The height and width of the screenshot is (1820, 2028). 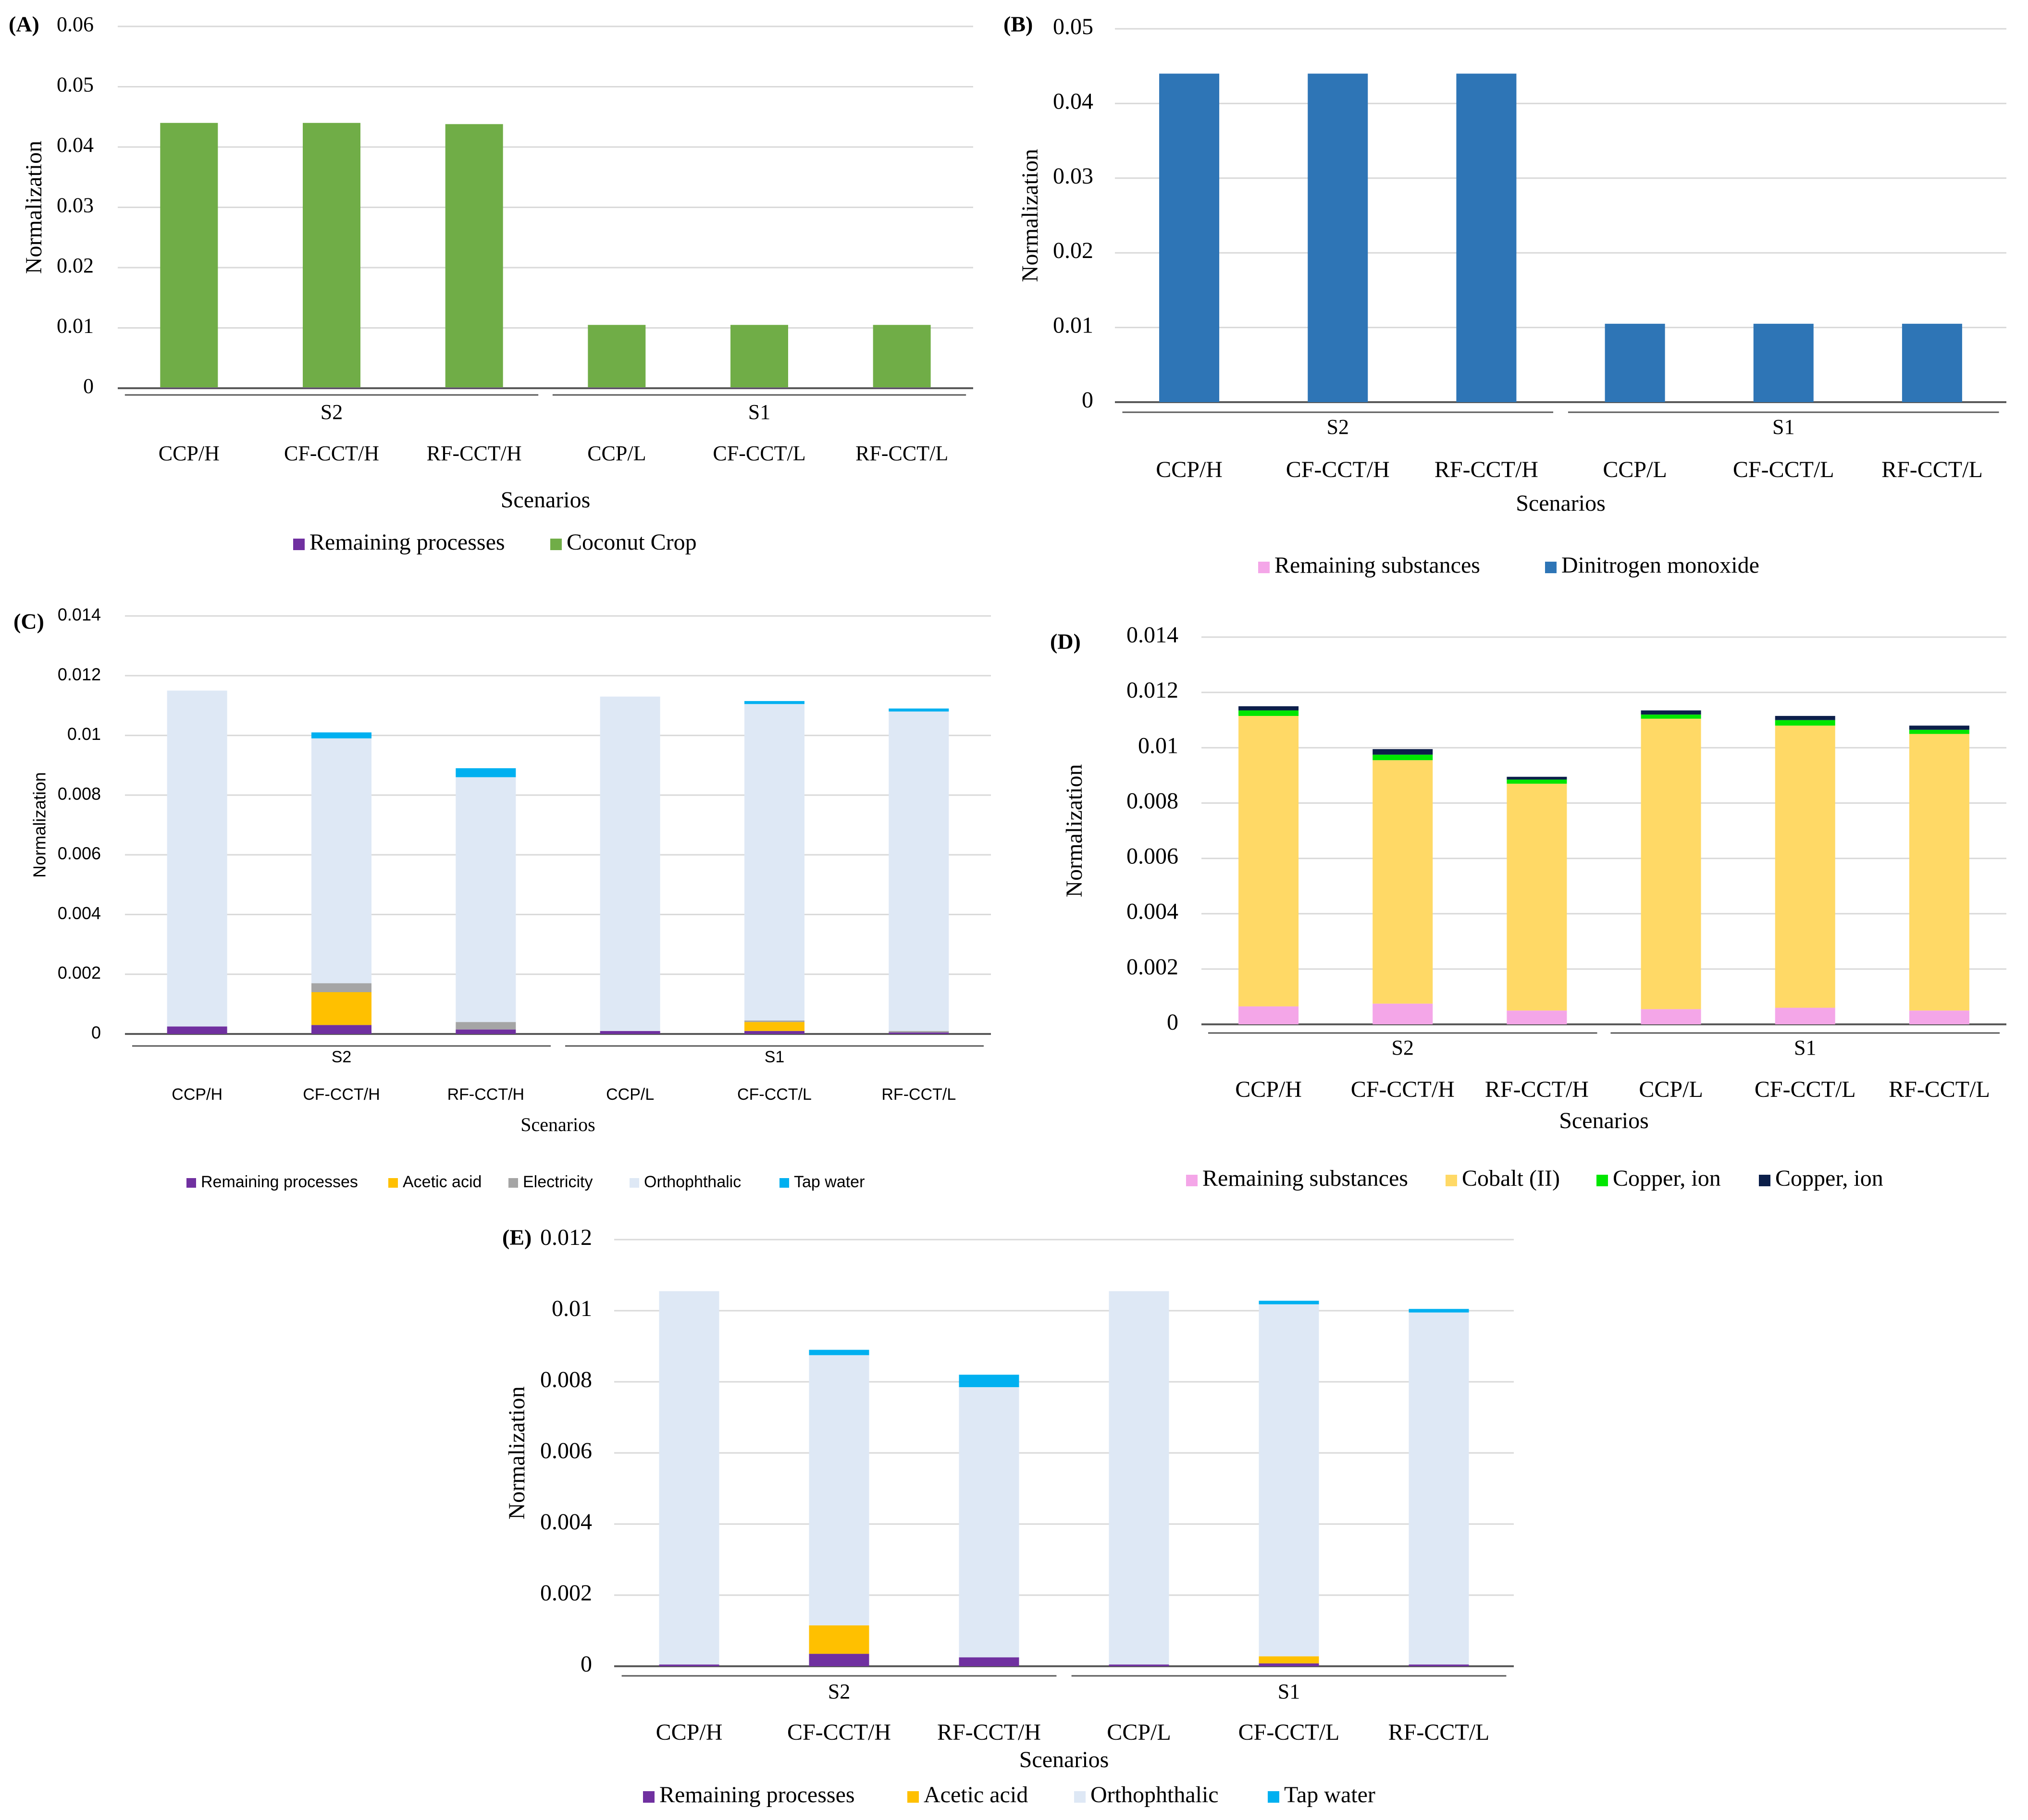 I want to click on legend-label: Remaining processes, so click(x=757, y=1795).